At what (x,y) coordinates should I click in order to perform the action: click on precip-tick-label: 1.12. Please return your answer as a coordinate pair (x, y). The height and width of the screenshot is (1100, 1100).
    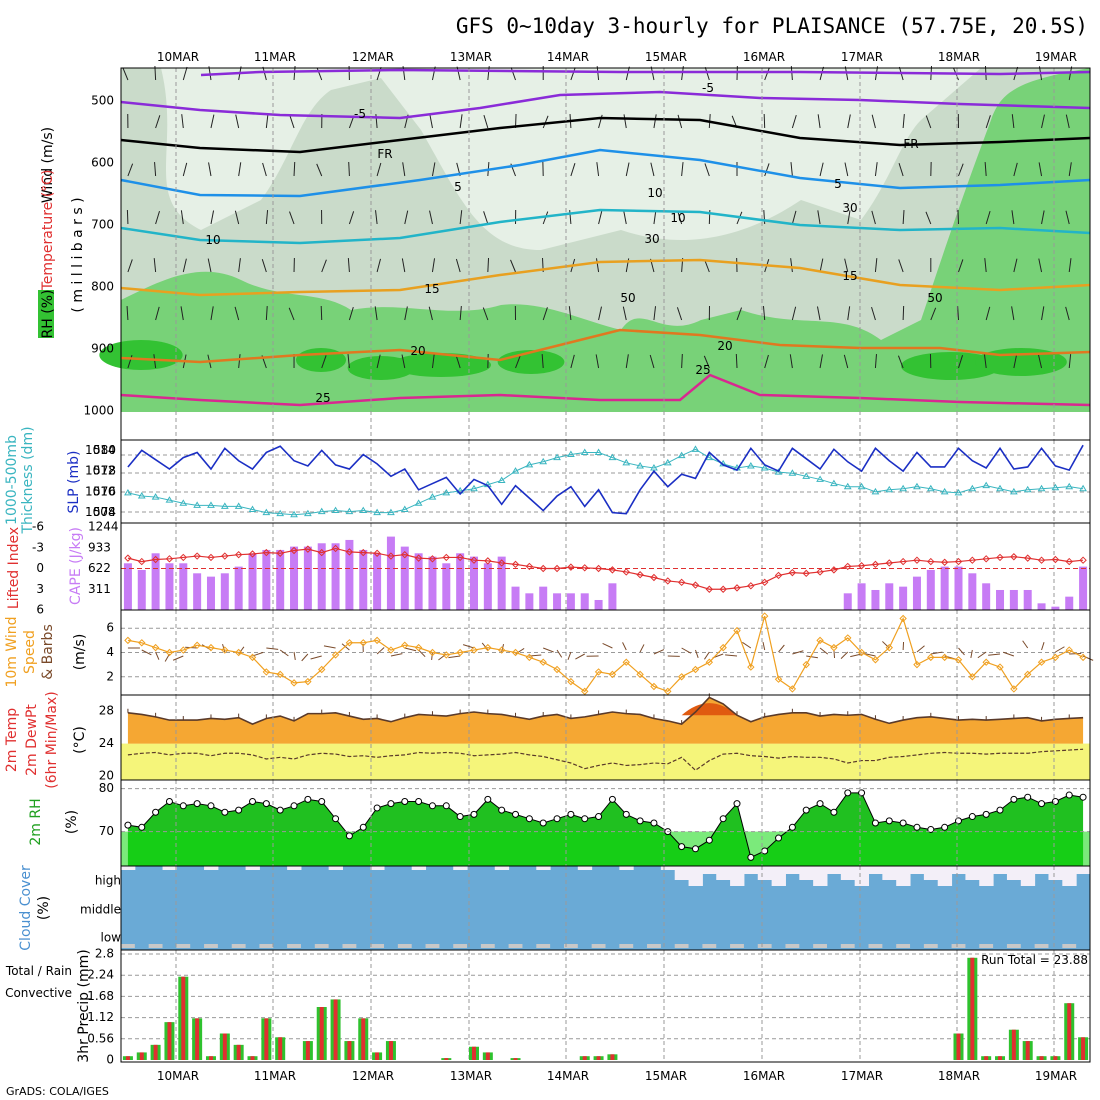
    Looking at the image, I should click on (100, 1017).